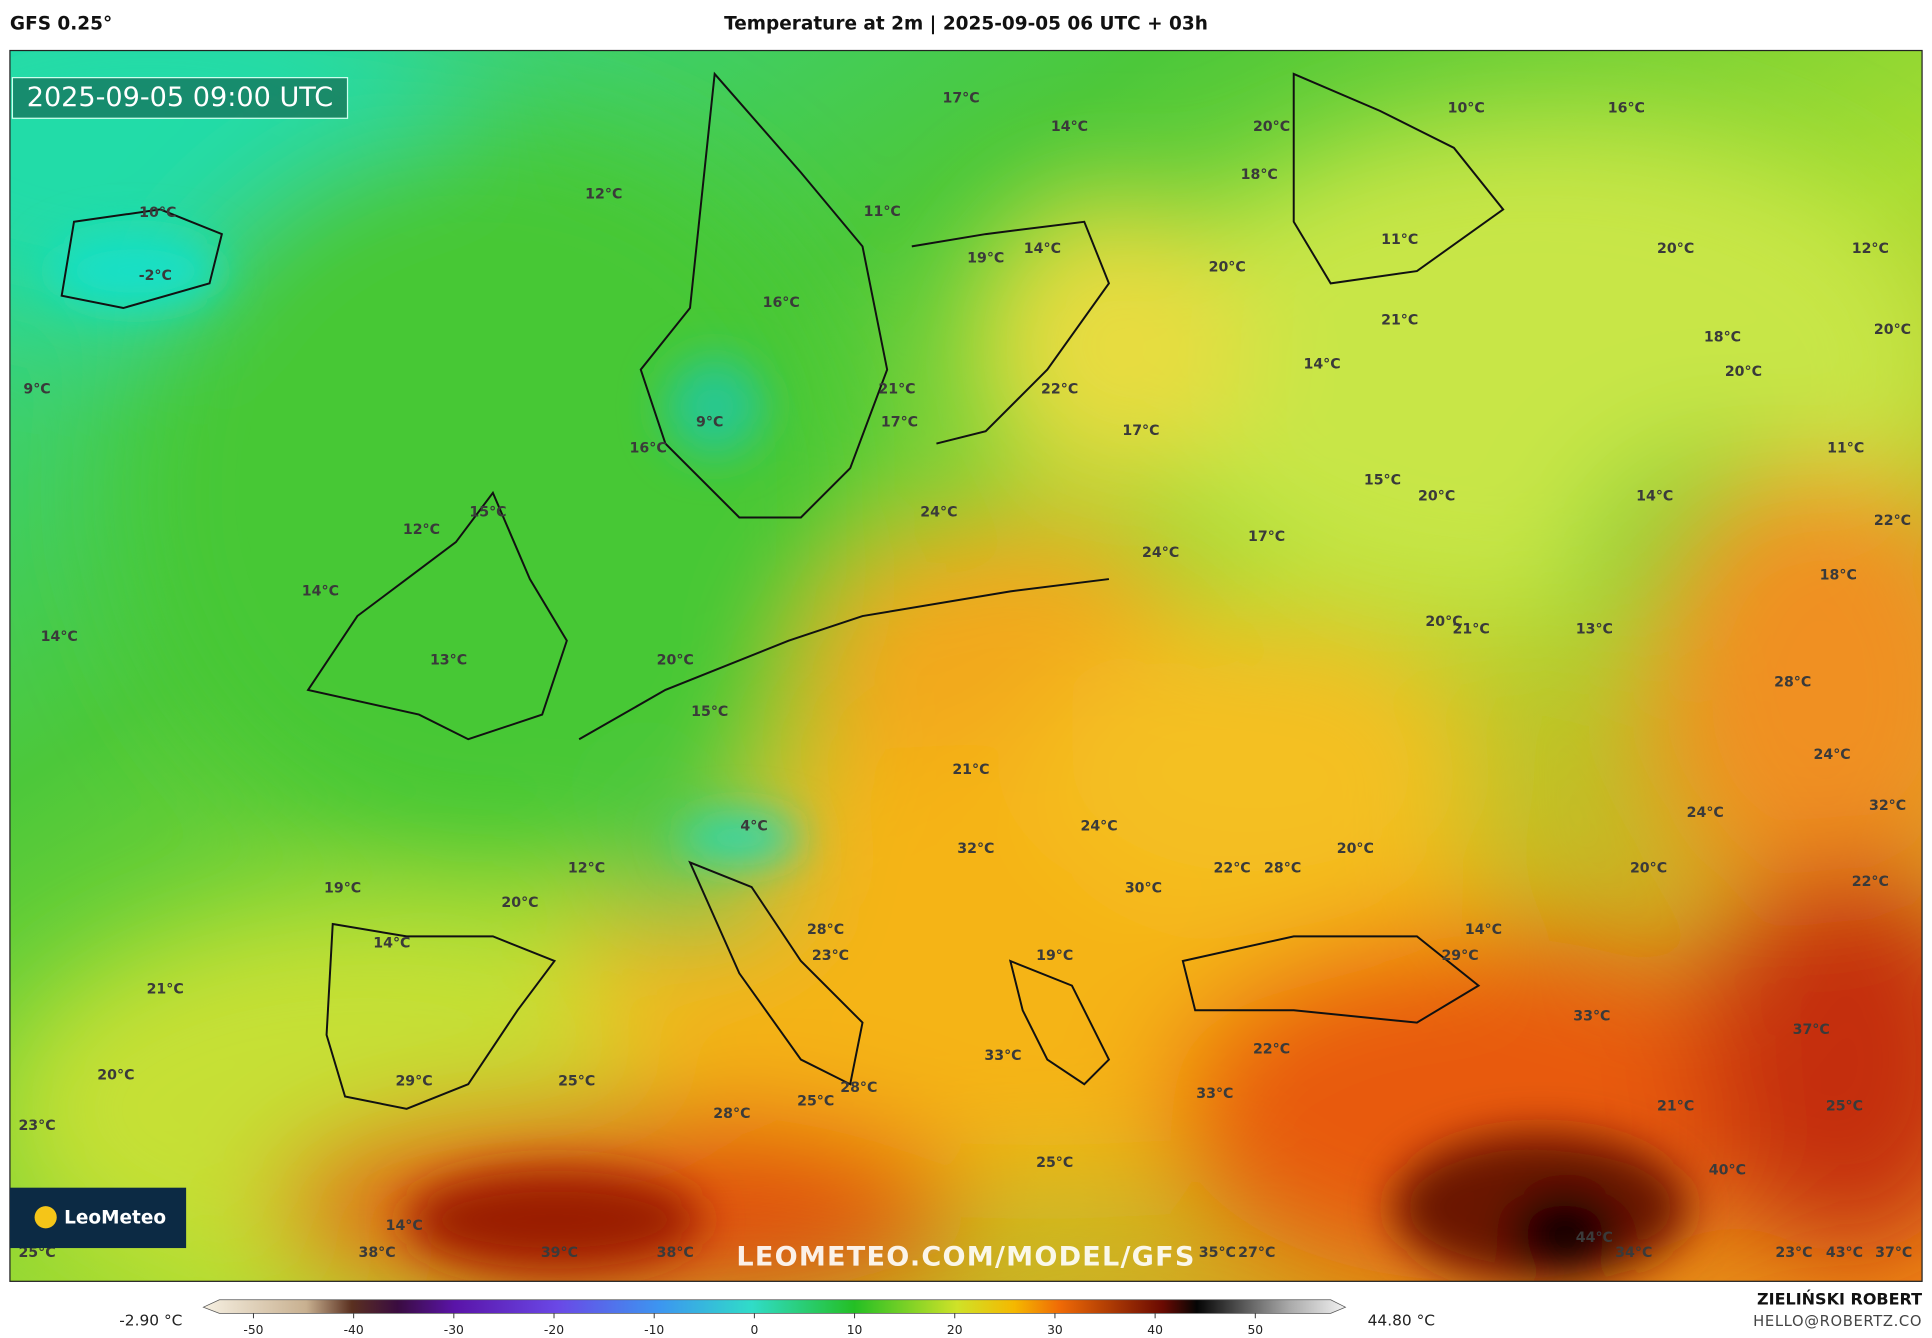  Describe the element at coordinates (376, 1253) in the screenshot. I see `temperature-label: 38°C` at that location.